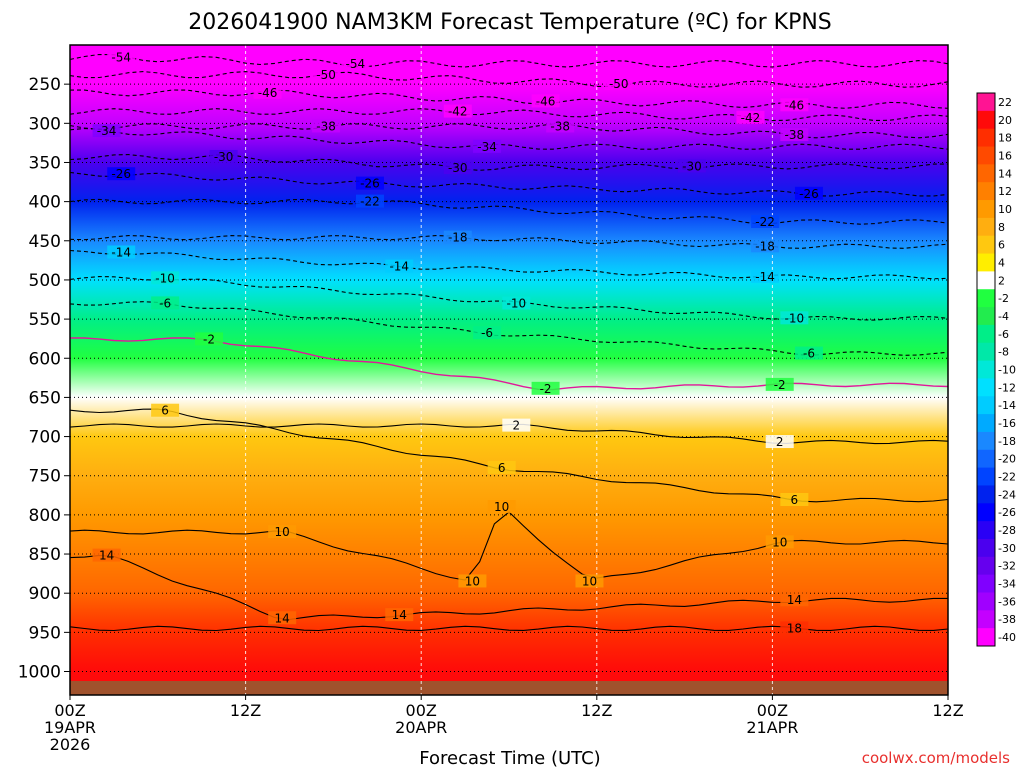 The height and width of the screenshot is (768, 1024). I want to click on contour-label: -26, so click(370, 184).